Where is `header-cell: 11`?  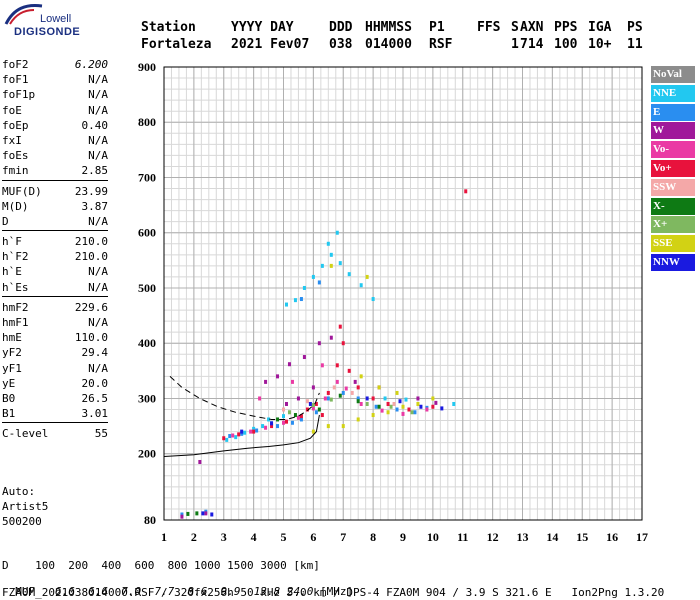
header-cell: 11 is located at coordinates (635, 44).